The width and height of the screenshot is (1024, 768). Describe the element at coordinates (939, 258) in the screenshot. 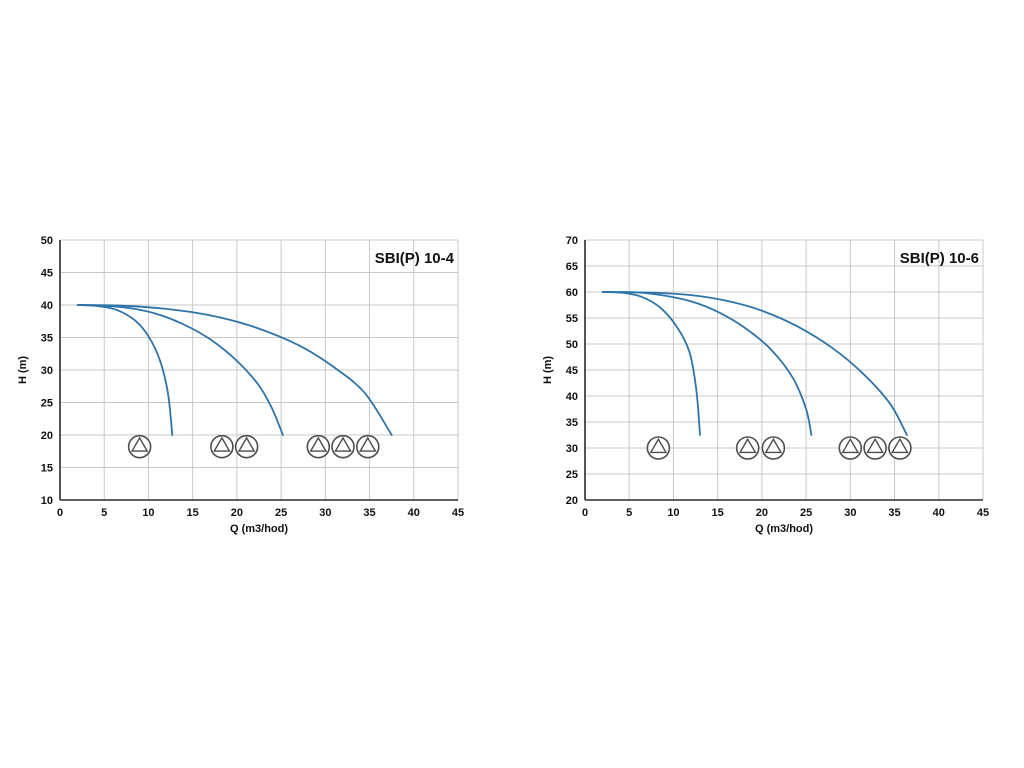

I see `chart-title: SBI(P) 10-6` at that location.